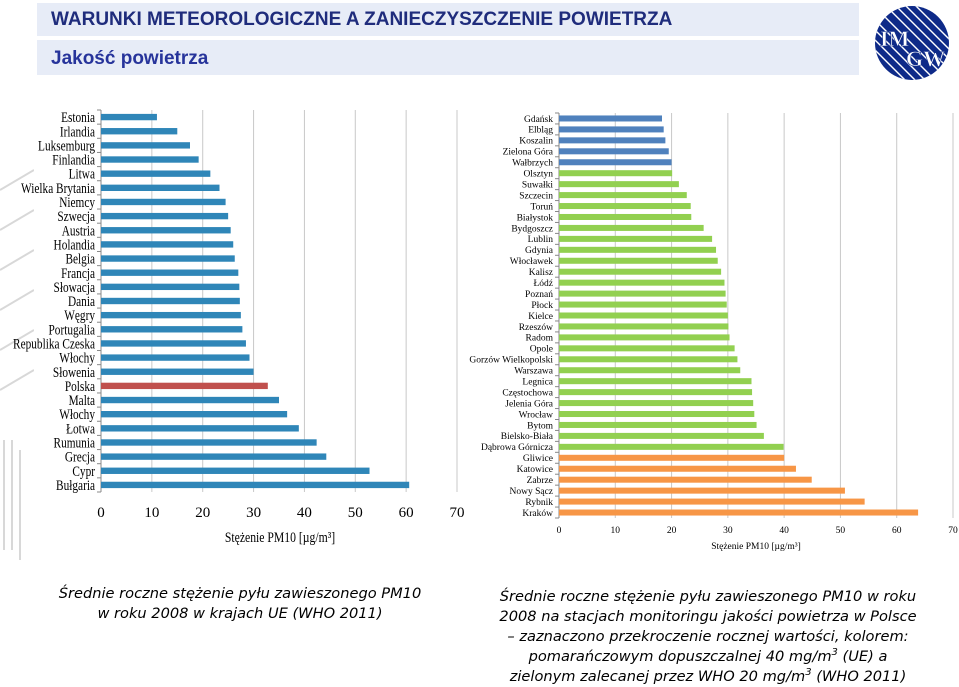 This screenshot has height=687, width=959. Describe the element at coordinates (83, 470) in the screenshot. I see `category-label: Cypr` at that location.